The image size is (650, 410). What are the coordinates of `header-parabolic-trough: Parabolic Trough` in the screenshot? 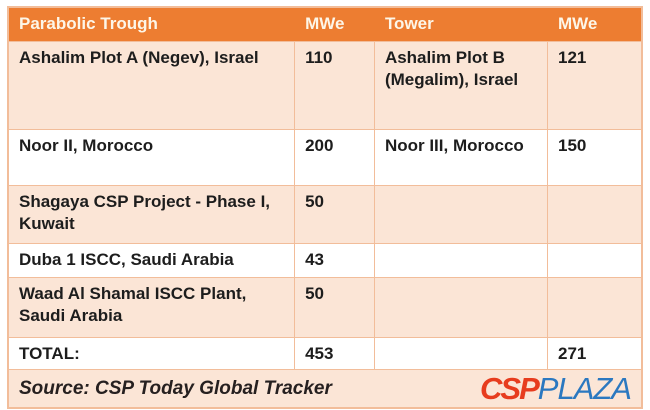 It's located at (151, 24).